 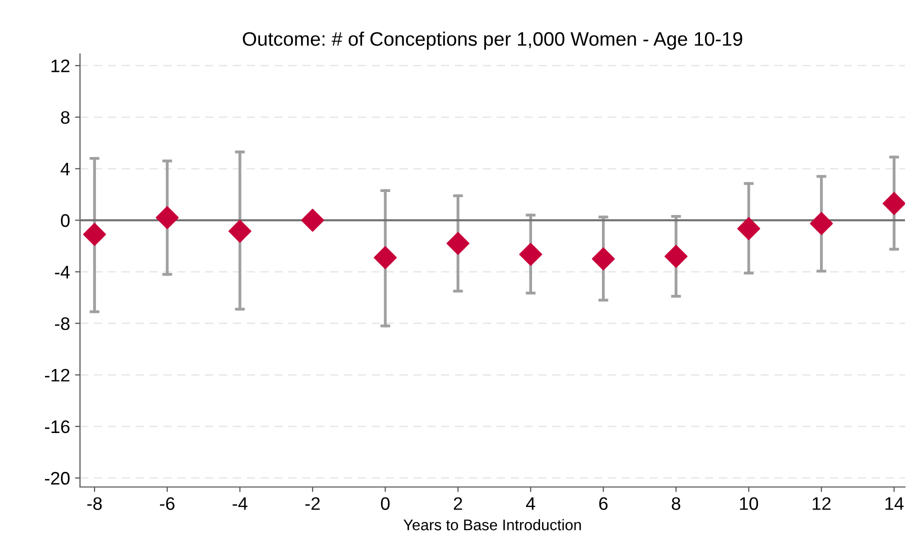 What do you see at coordinates (65, 169) in the screenshot?
I see `y-tick-label: 4` at bounding box center [65, 169].